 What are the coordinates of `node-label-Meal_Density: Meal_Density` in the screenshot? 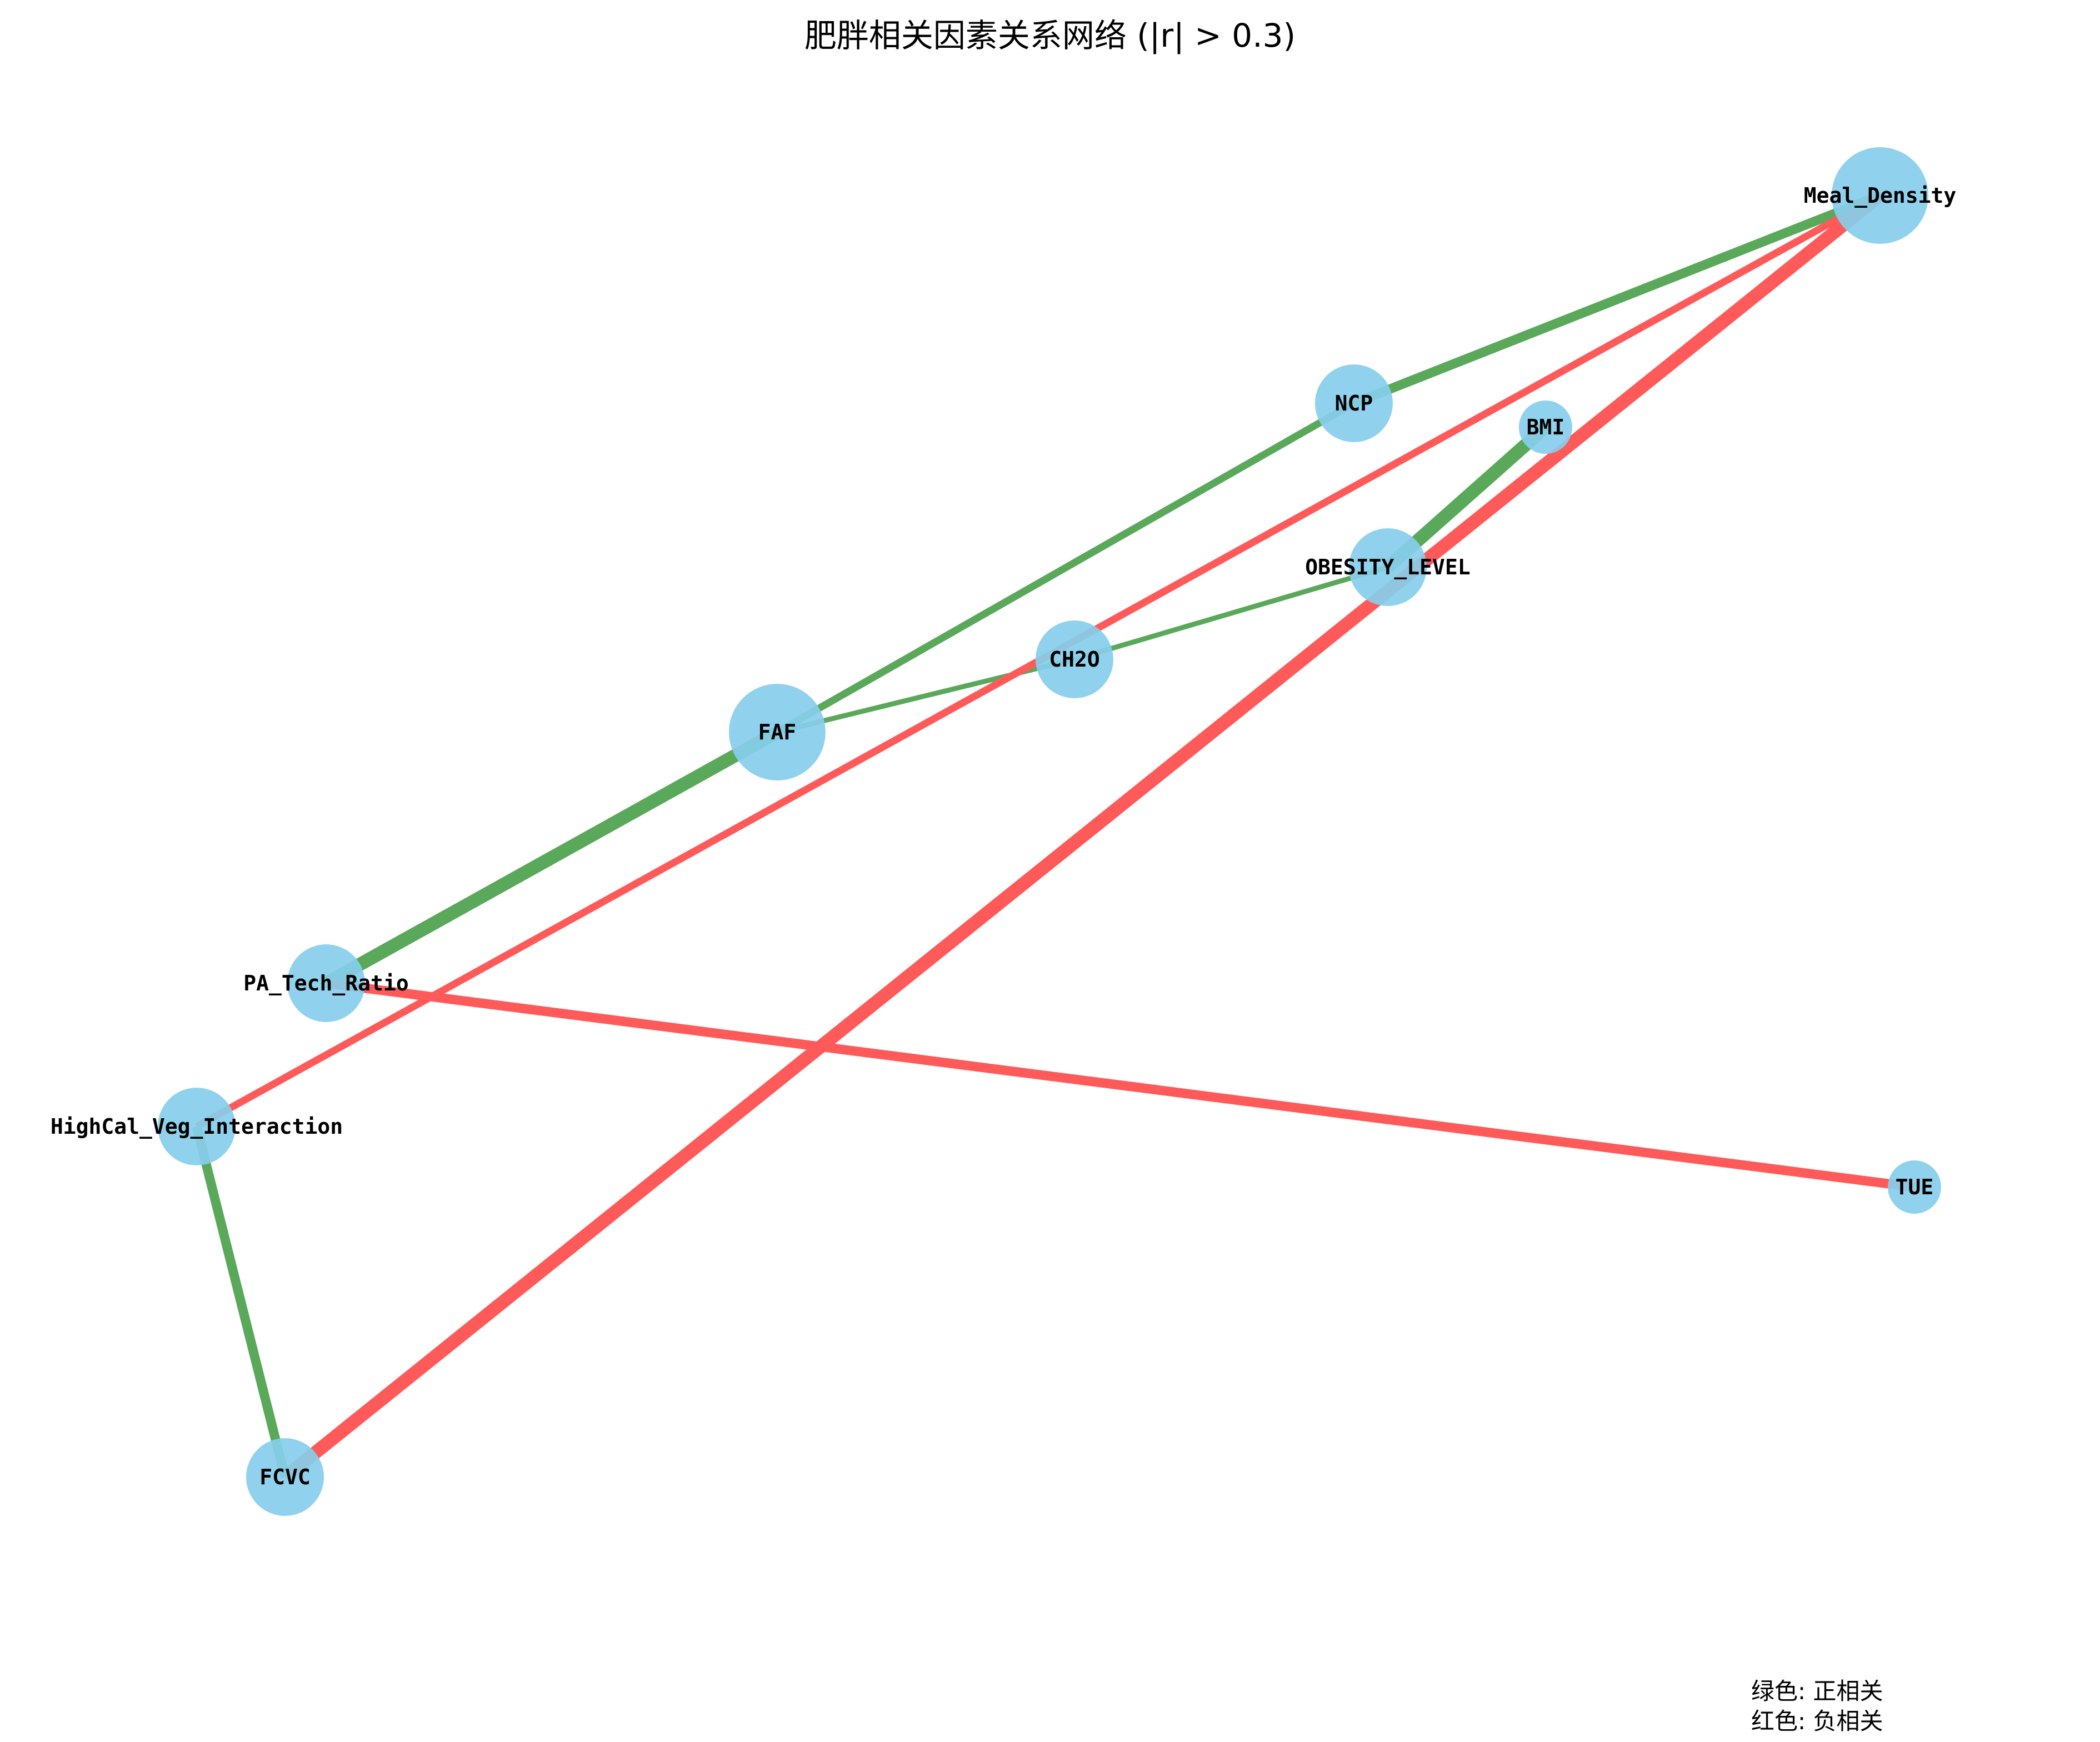 It's located at (1881, 196).